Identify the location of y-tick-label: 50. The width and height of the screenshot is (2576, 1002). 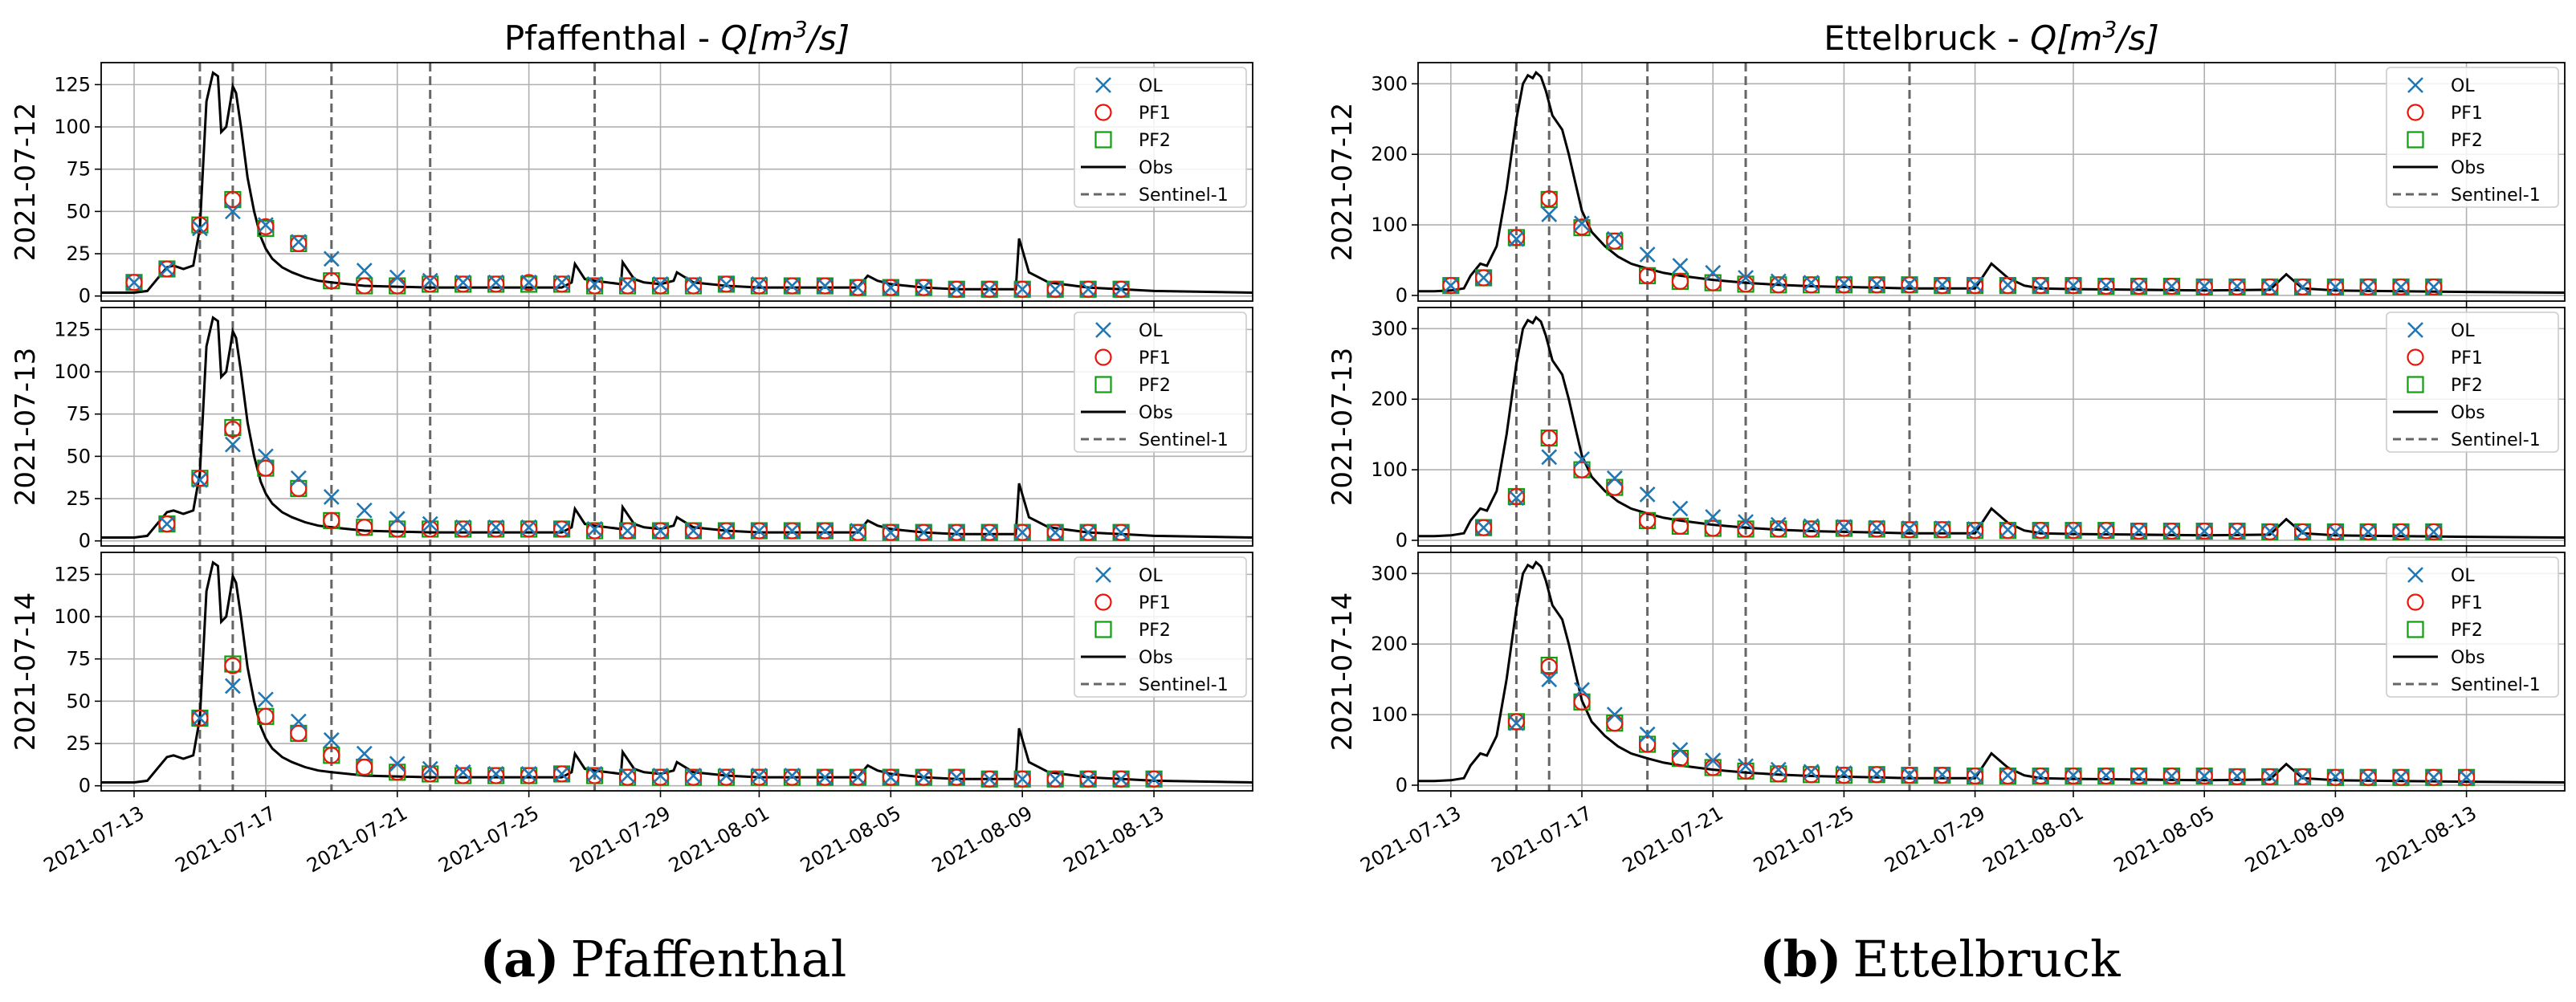
(78, 701).